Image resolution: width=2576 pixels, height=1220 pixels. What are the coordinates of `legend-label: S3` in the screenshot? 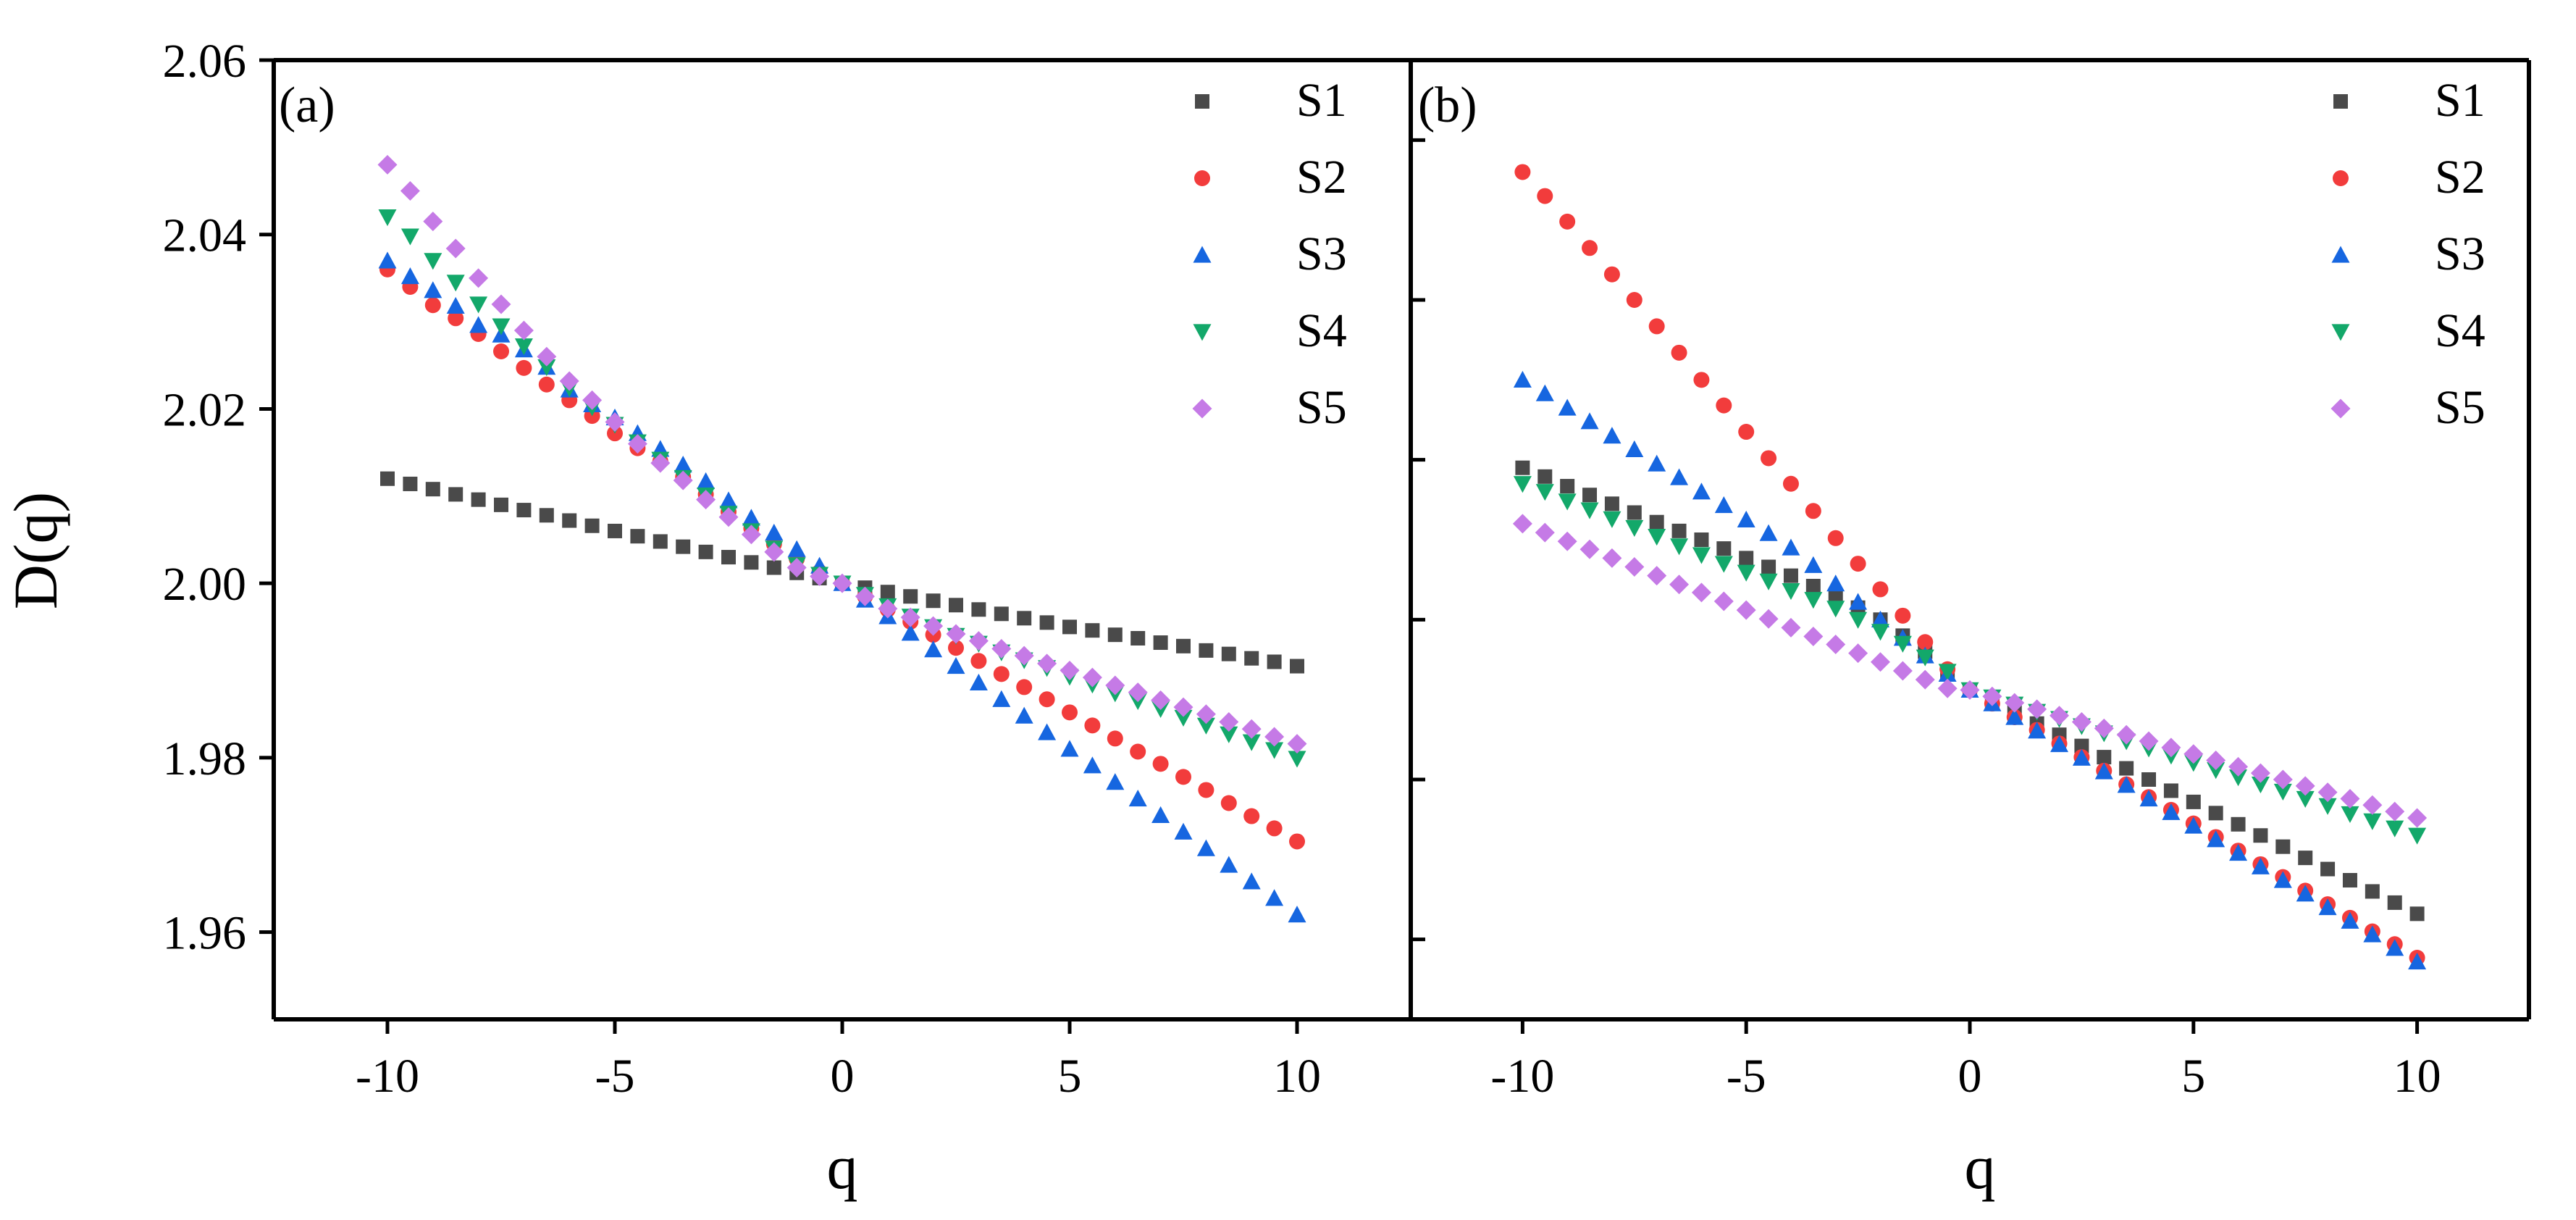 It's located at (1321, 253).